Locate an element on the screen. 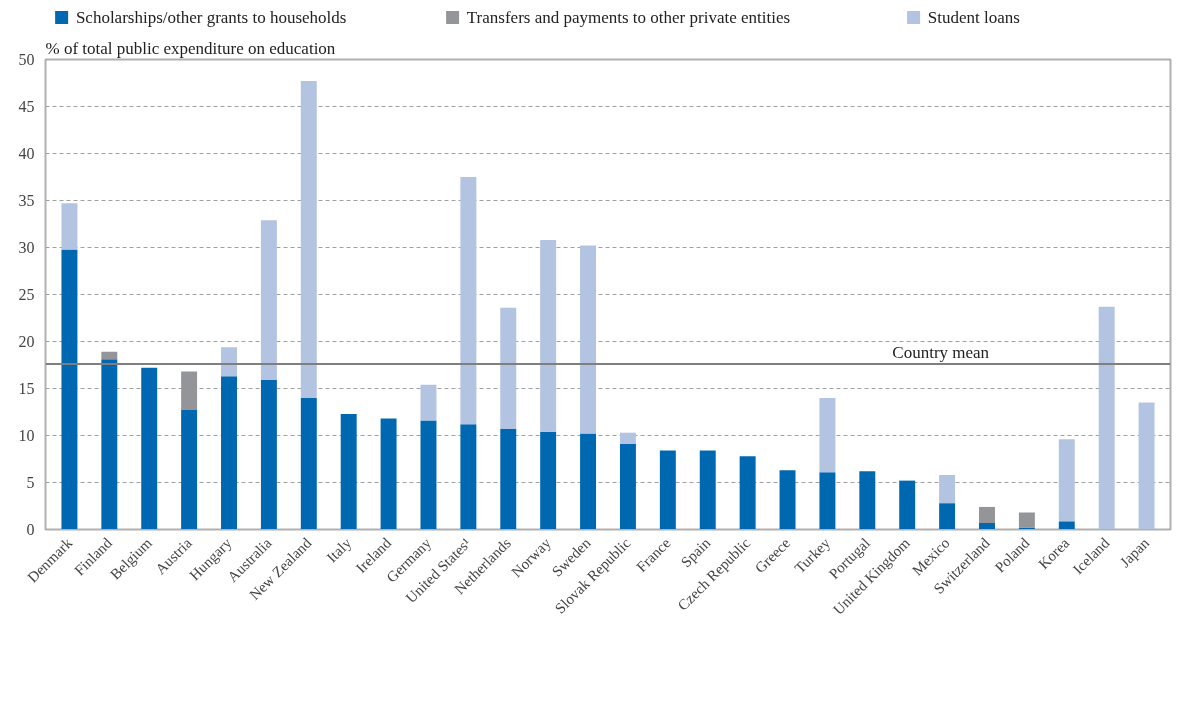 The height and width of the screenshot is (701, 1198). y-tick-label: 50 is located at coordinates (26, 59).